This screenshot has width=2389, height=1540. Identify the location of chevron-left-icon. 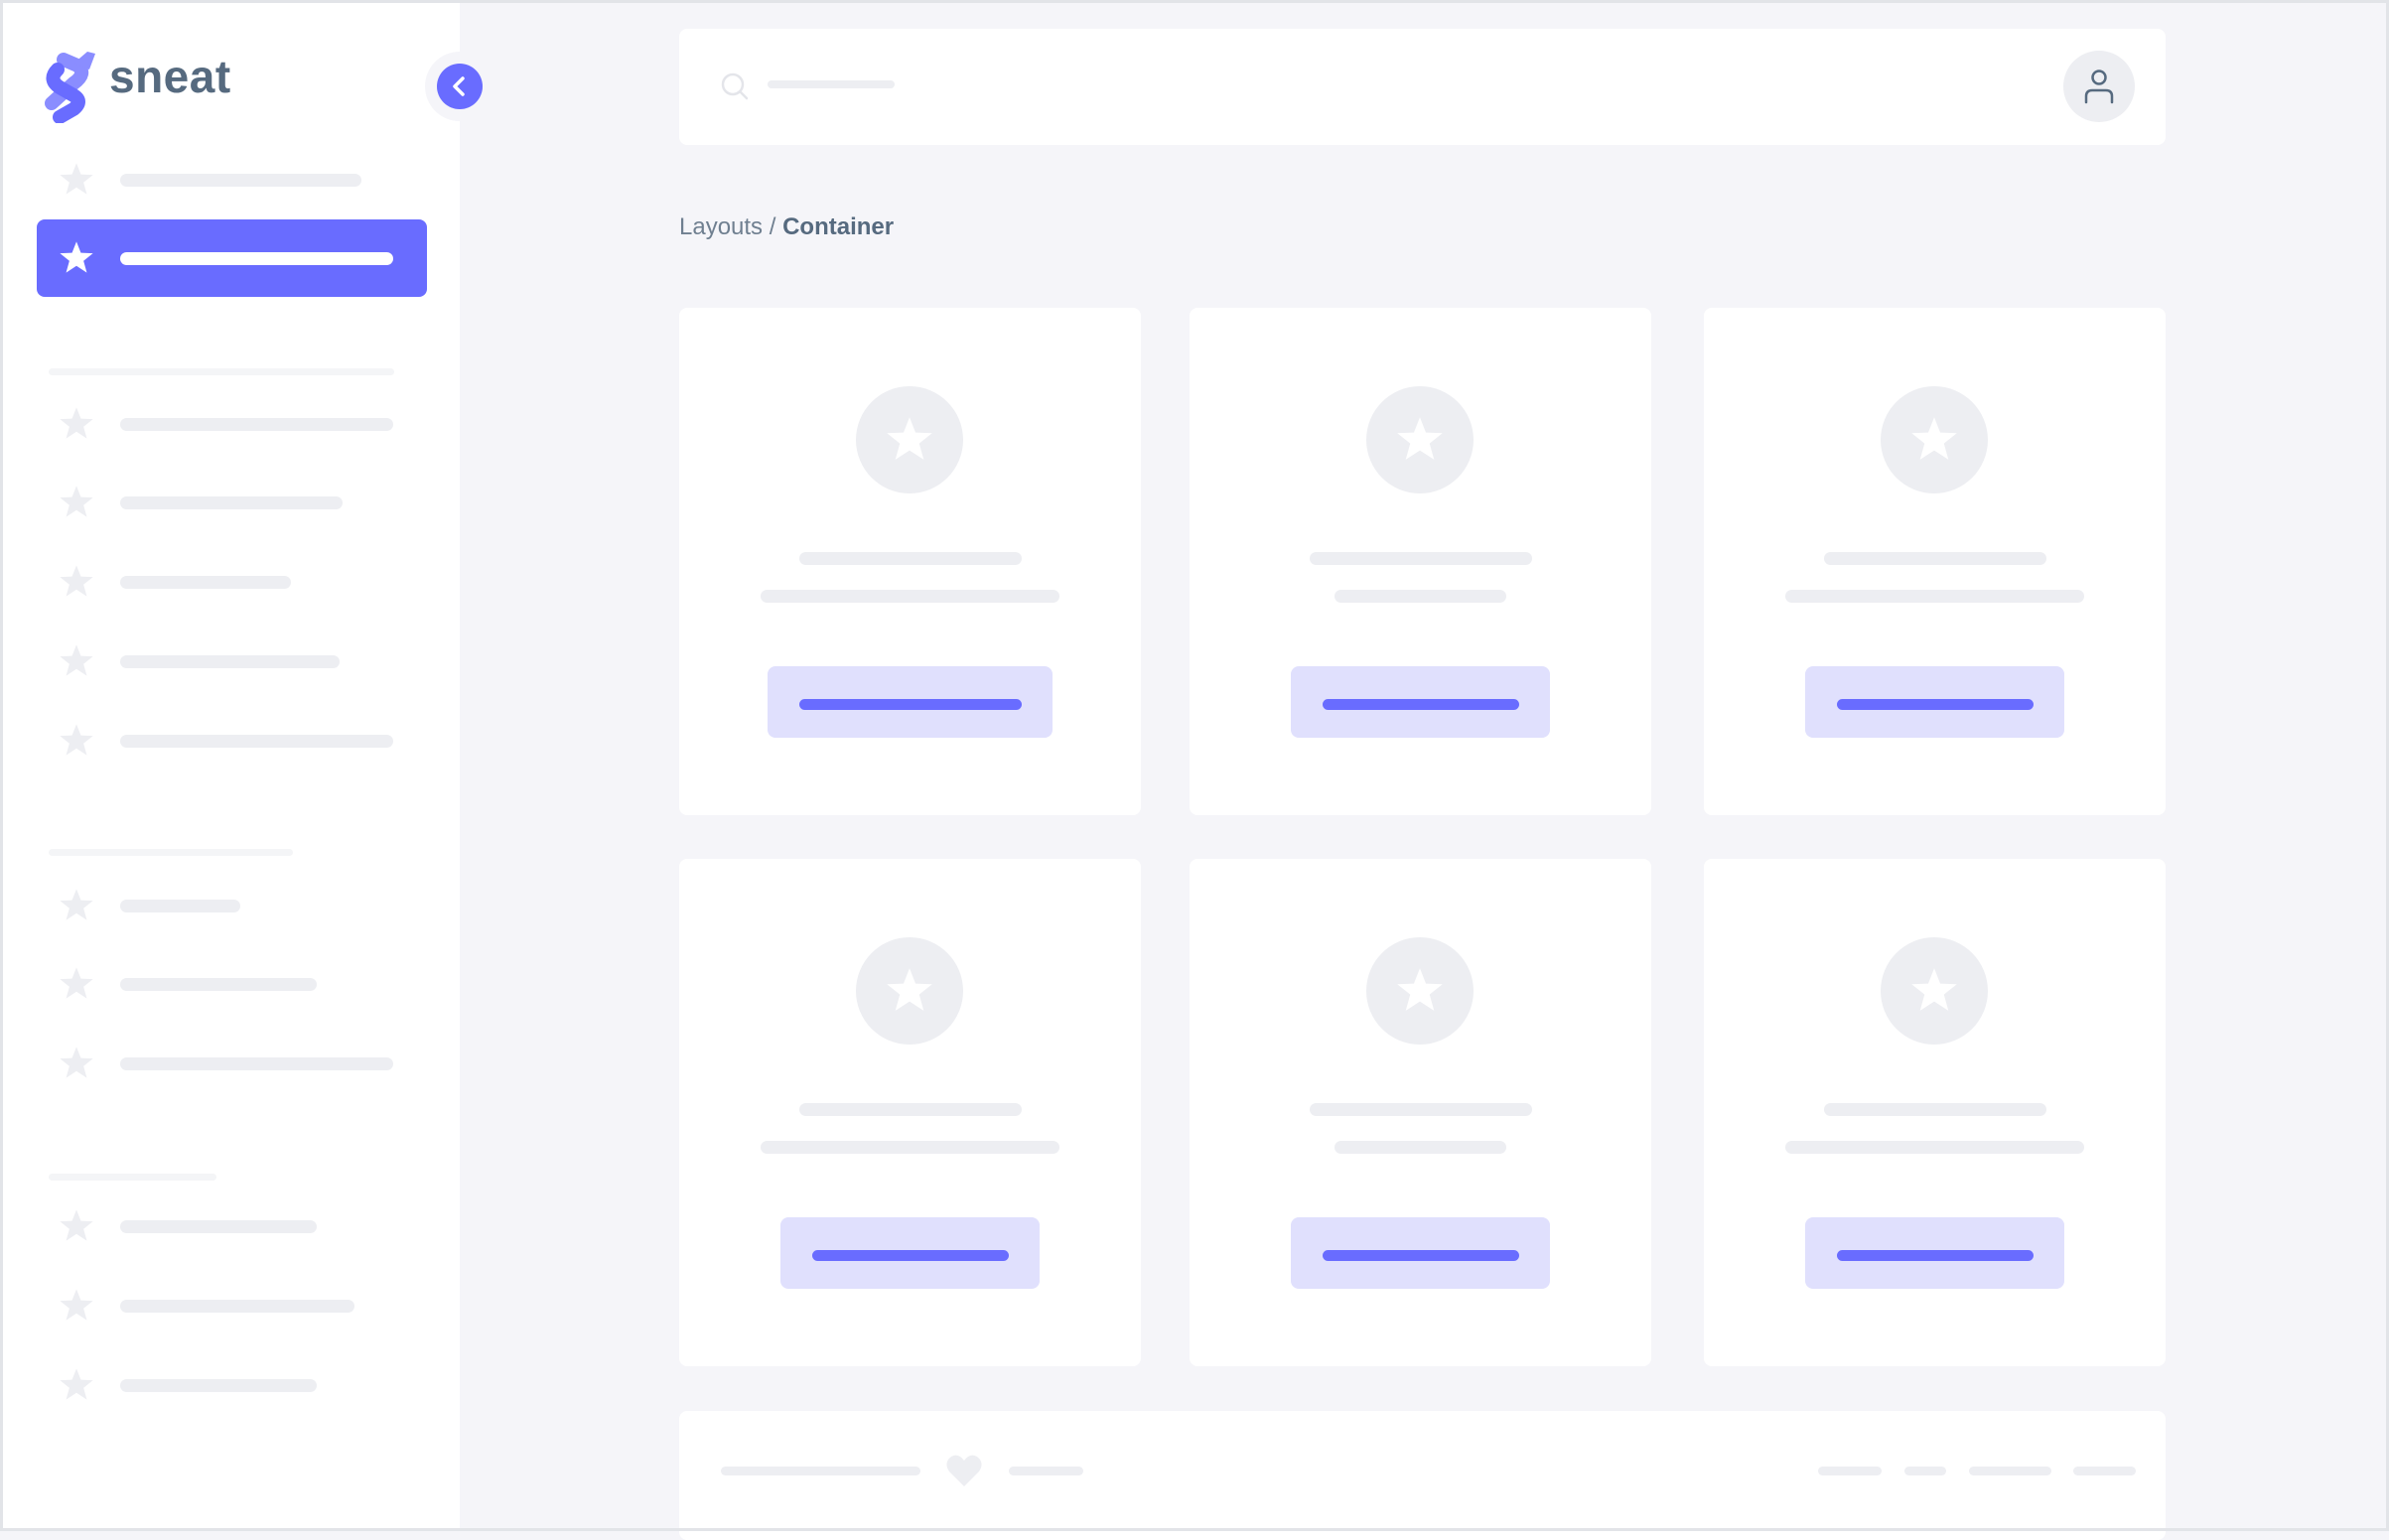
(459, 86).